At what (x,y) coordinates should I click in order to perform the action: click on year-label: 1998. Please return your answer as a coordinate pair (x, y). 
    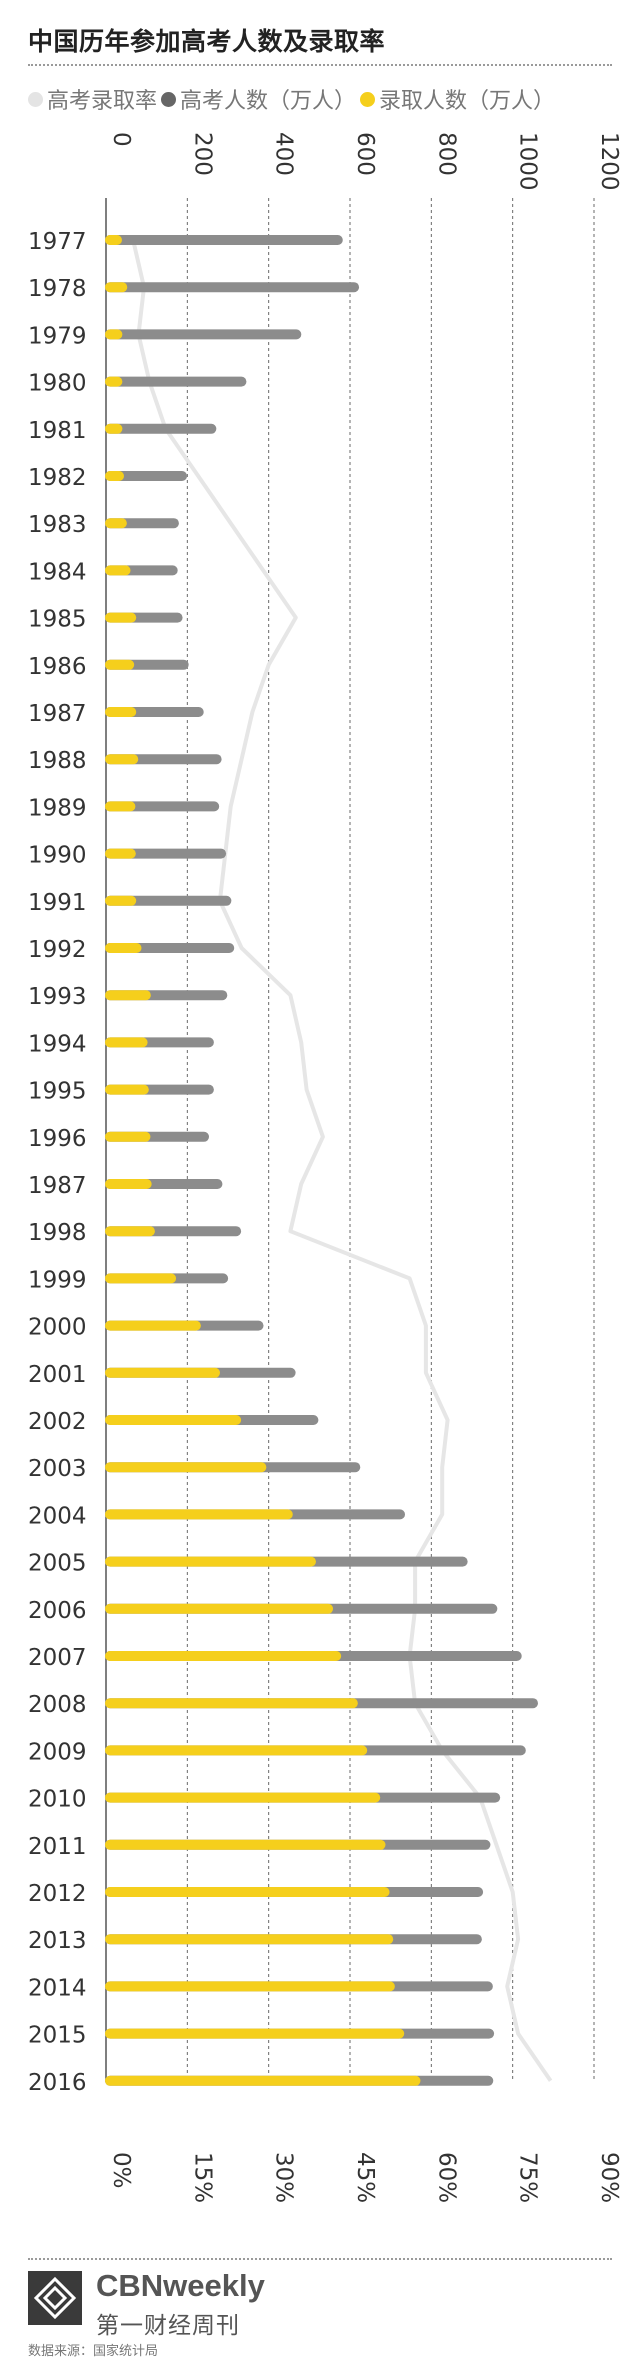
    Looking at the image, I should click on (57, 1233).